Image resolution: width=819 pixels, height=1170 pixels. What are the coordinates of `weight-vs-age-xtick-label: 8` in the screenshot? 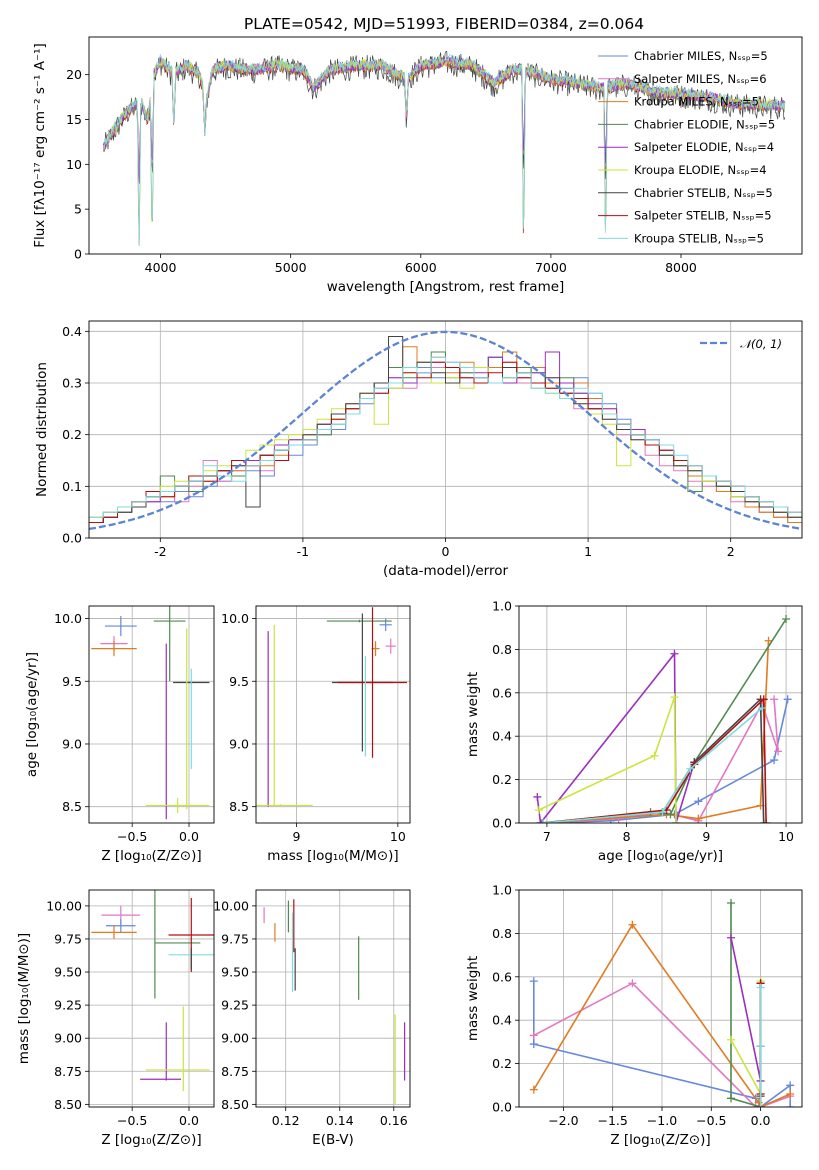 It's located at (627, 836).